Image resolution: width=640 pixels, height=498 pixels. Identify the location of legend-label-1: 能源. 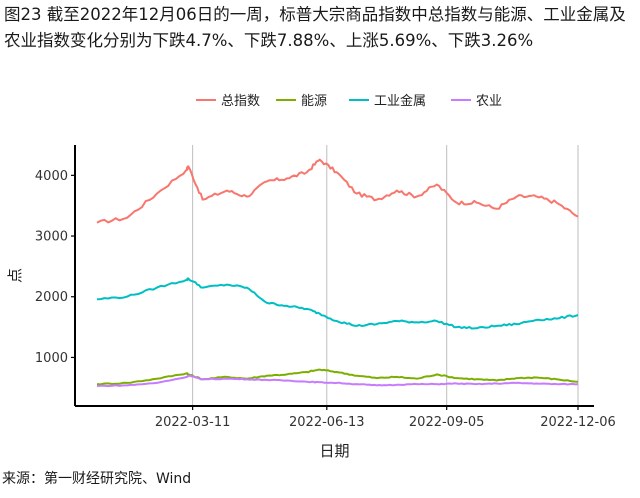
(314, 101).